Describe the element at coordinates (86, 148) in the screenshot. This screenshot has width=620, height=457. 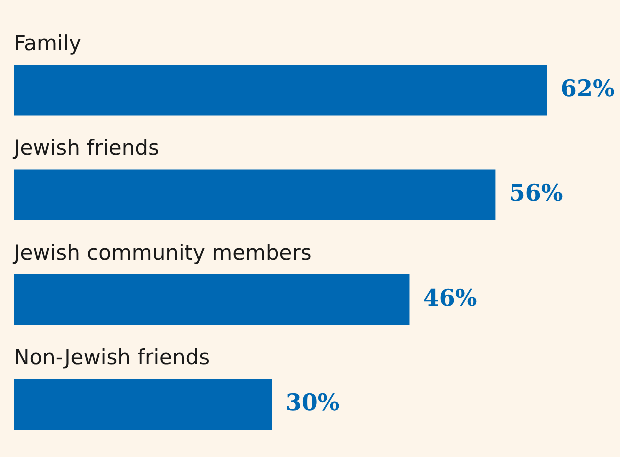
I see `y-tick-label: Jewish friends` at that location.